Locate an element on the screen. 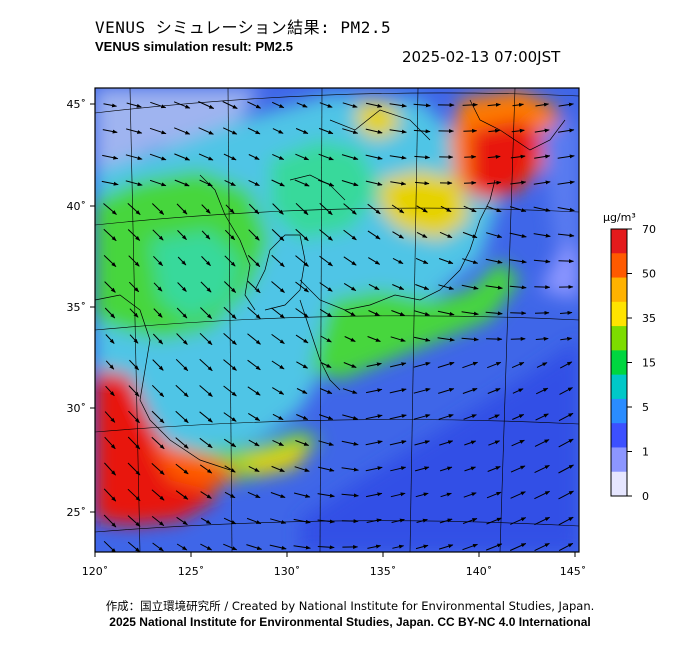  lon-tick-135: 135˚ is located at coordinates (383, 571).